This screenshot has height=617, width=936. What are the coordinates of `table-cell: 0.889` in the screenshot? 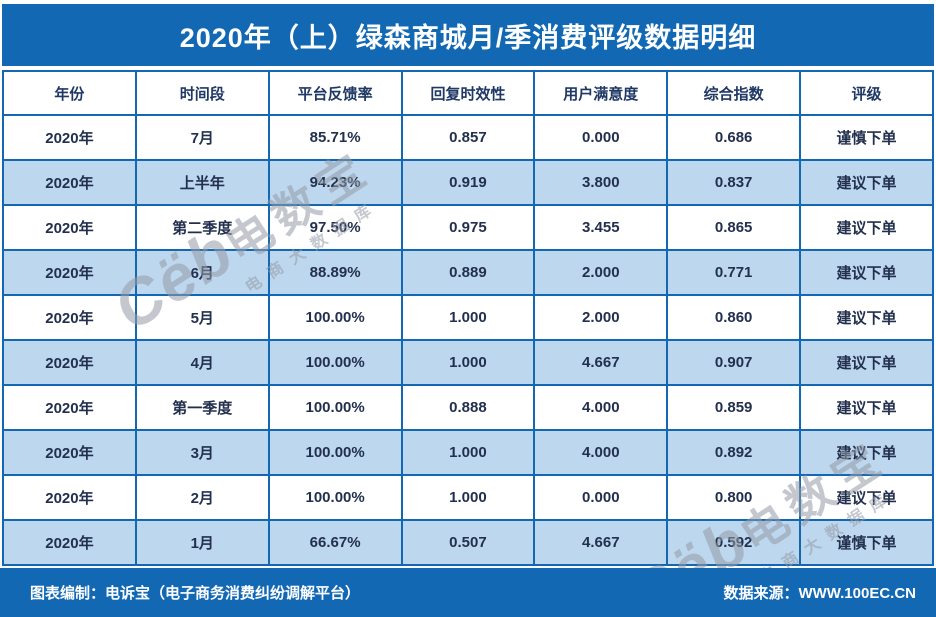 It's located at (468, 272).